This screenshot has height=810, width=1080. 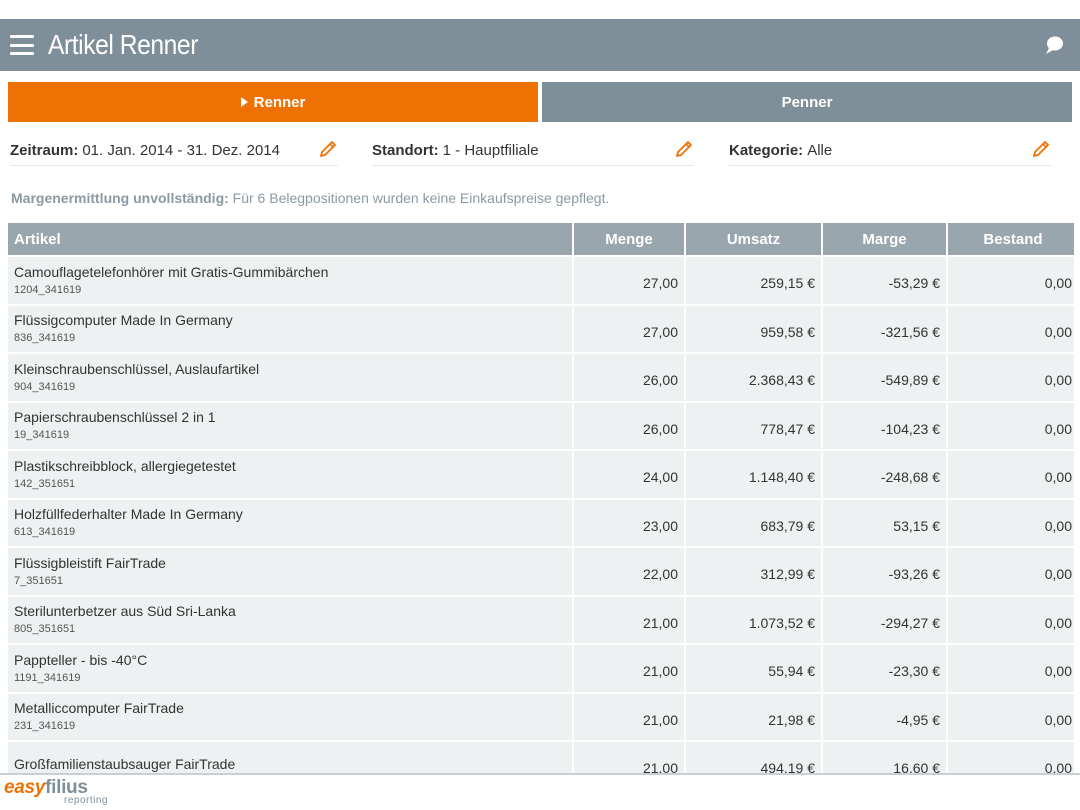 What do you see at coordinates (753, 522) in the screenshot?
I see `cell-umsatz: 683,79 €` at bounding box center [753, 522].